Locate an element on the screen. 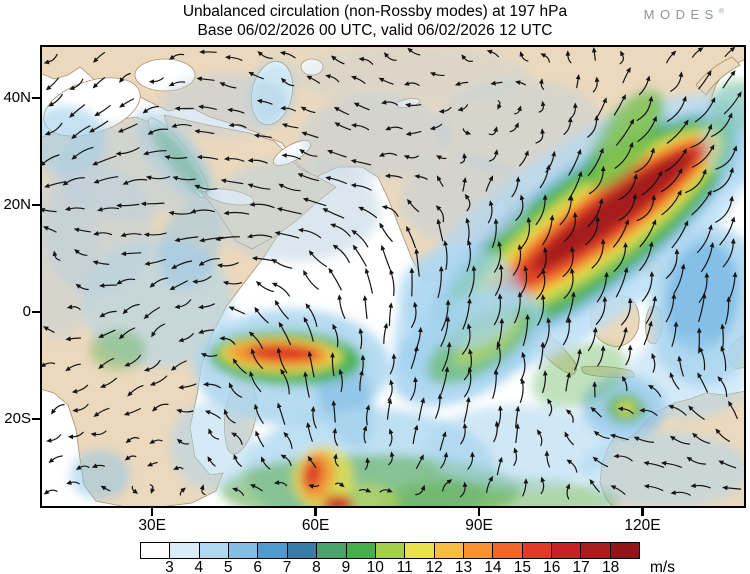  colorbar-tick-label: 10 is located at coordinates (375, 566).